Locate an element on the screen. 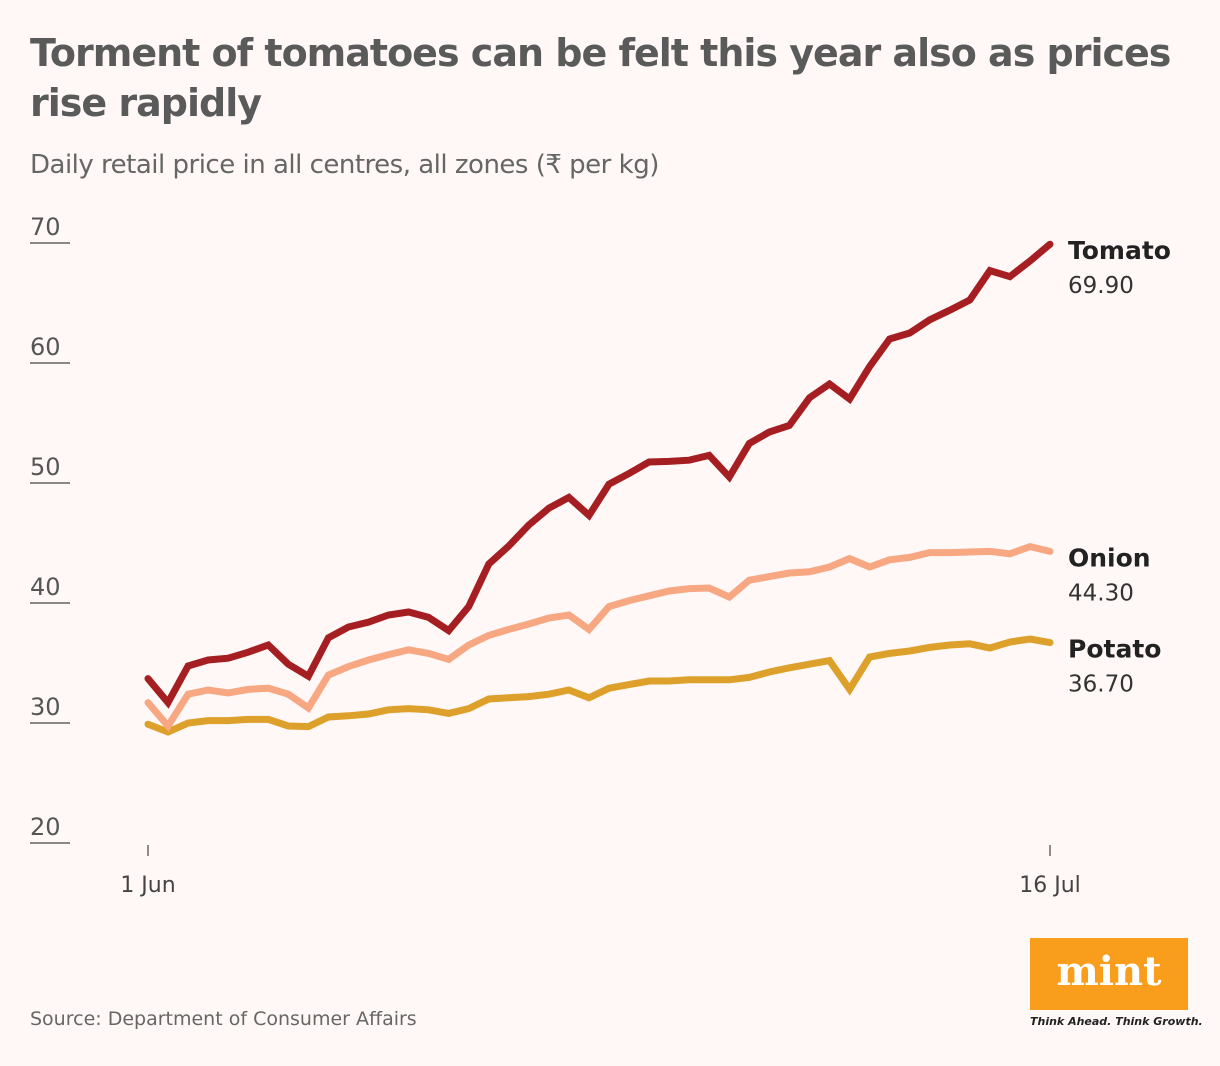  series-end-value: 69.90 is located at coordinates (1101, 286).